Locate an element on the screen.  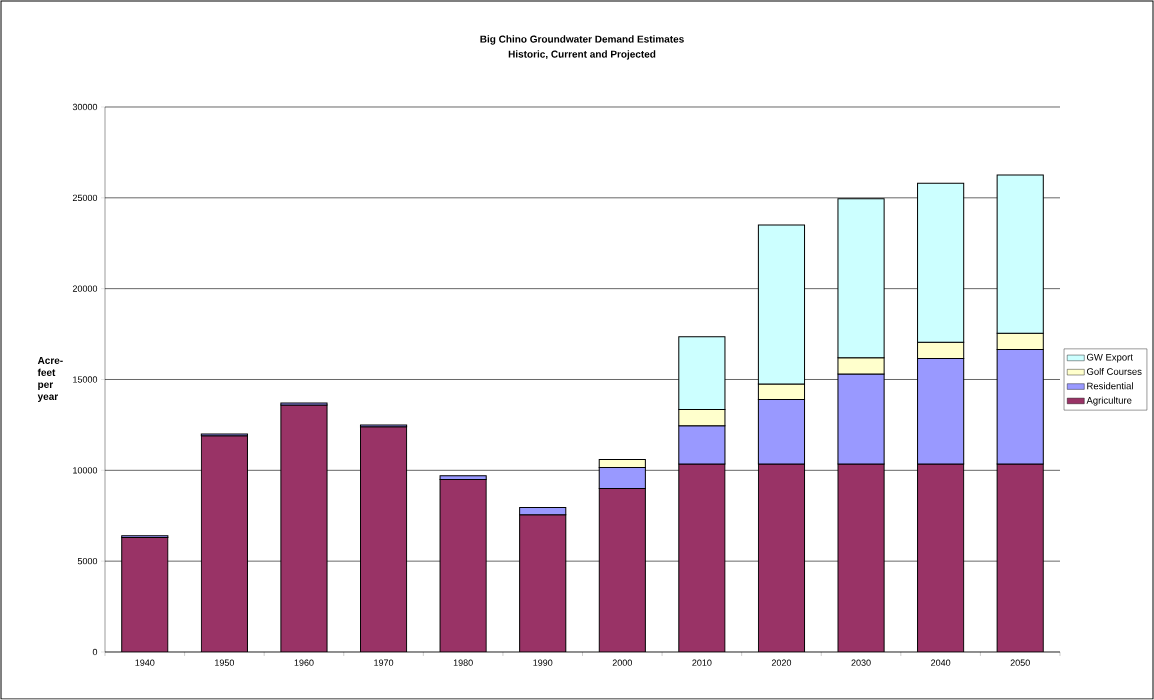
x-tick-label: 2040 is located at coordinates (941, 662).